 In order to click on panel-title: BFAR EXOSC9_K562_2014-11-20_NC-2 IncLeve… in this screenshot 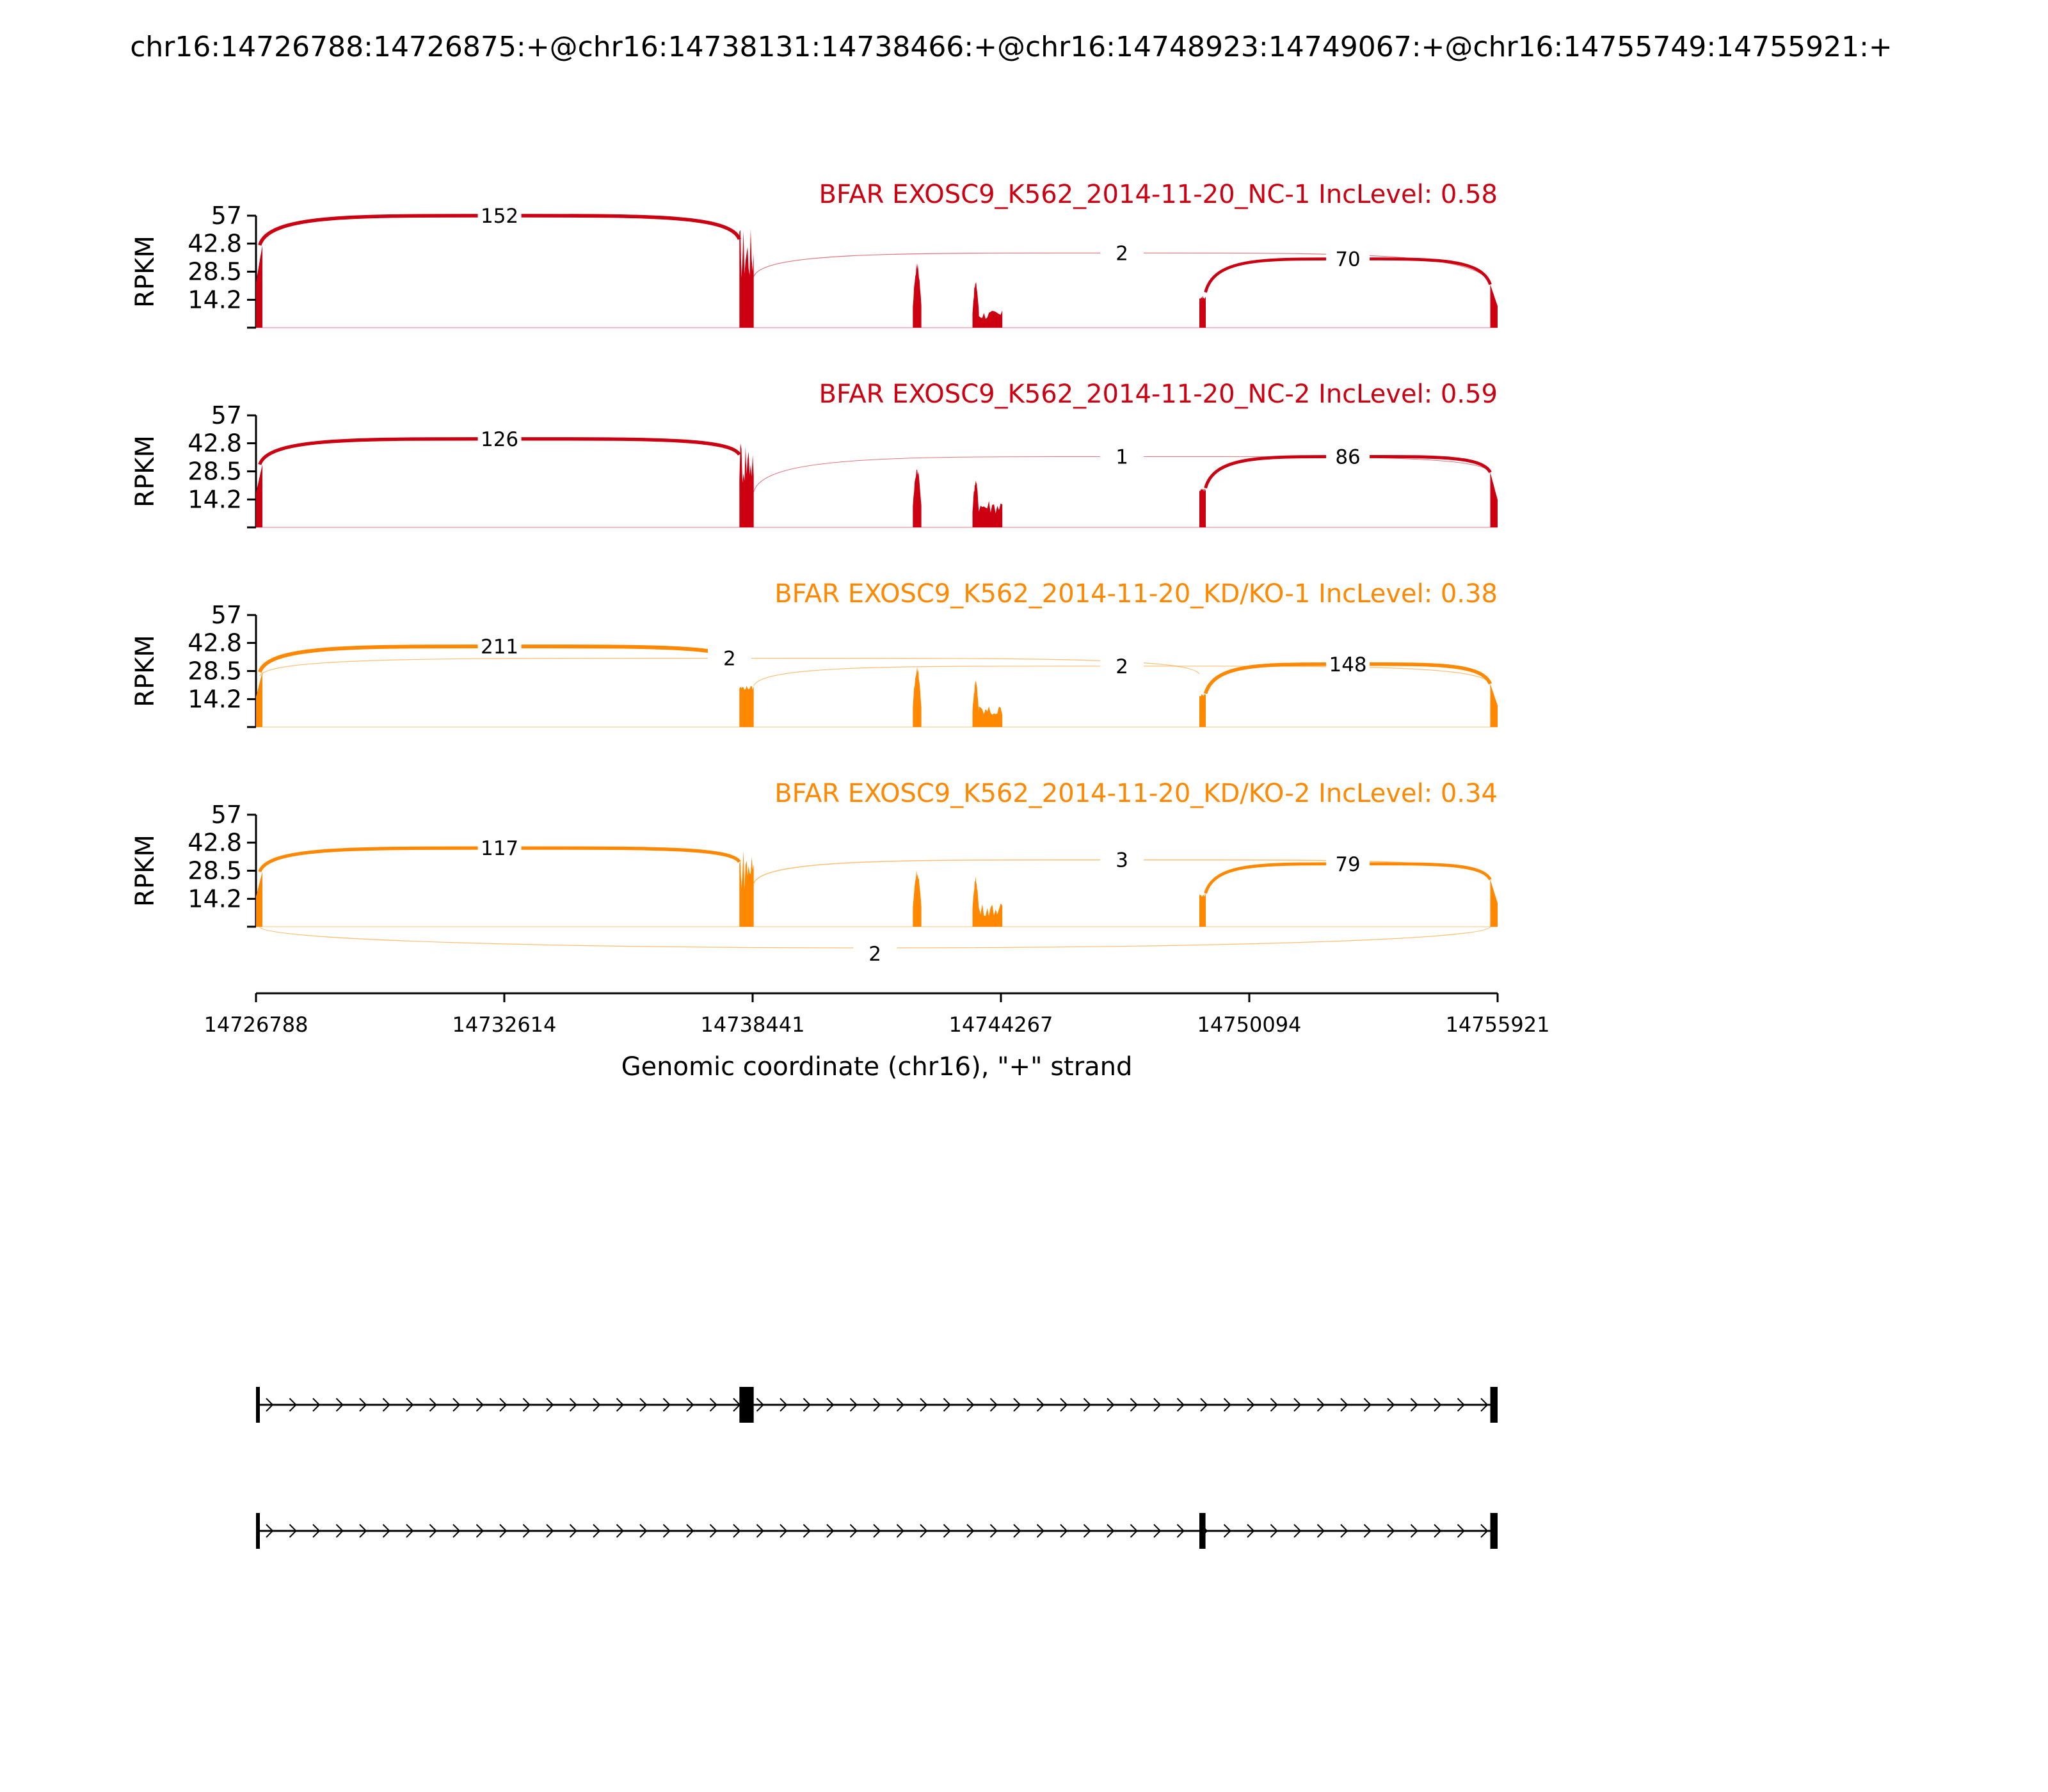, I will do `click(1158, 394)`.